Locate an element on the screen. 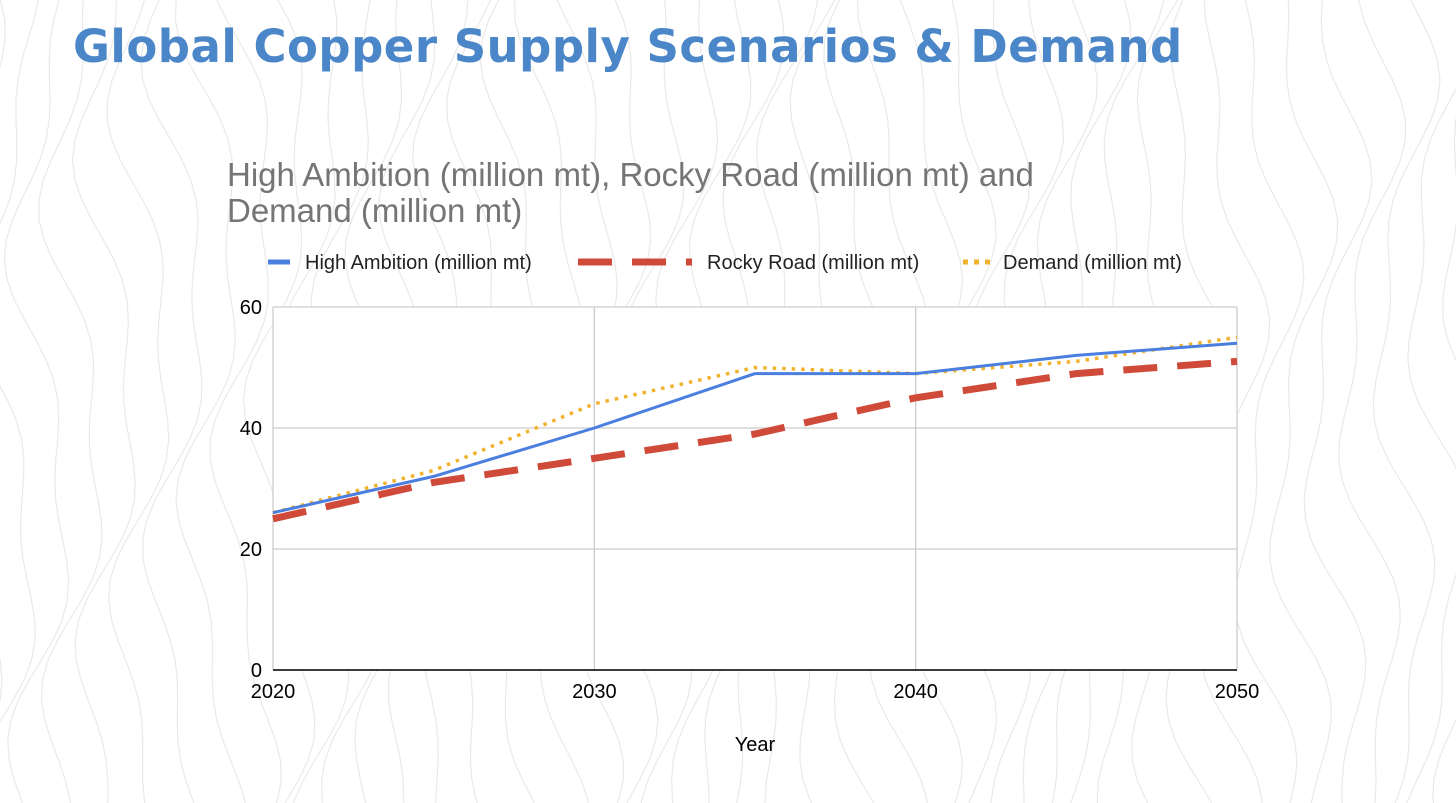  y-tick-label: 40 is located at coordinates (251, 429).